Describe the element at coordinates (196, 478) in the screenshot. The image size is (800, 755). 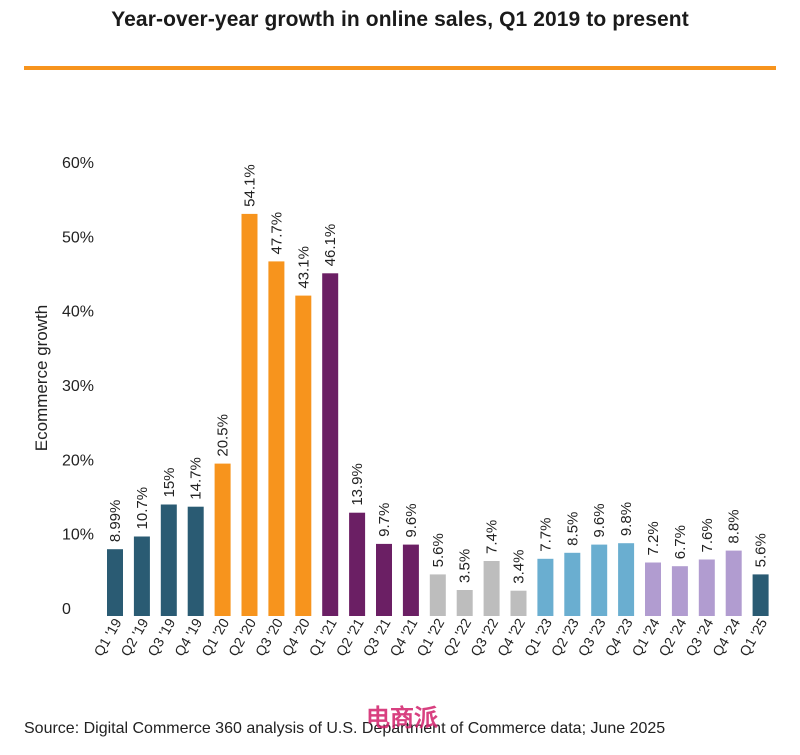
I see `value-label: 14.7%` at that location.